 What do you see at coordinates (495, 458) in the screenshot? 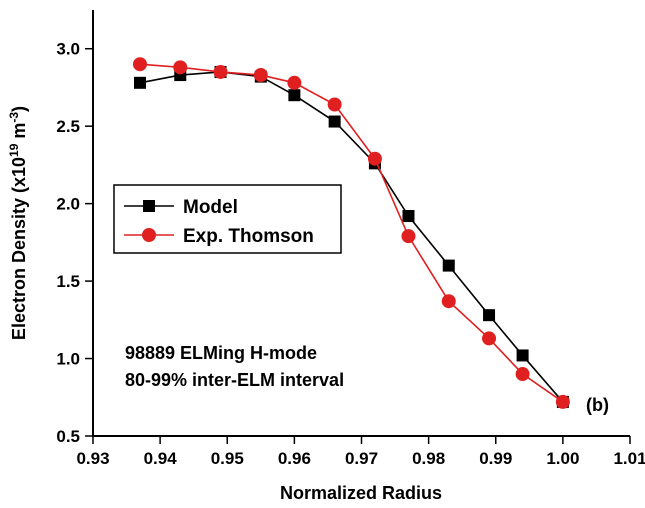
I see `x-tick-label: 0.99` at bounding box center [495, 458].